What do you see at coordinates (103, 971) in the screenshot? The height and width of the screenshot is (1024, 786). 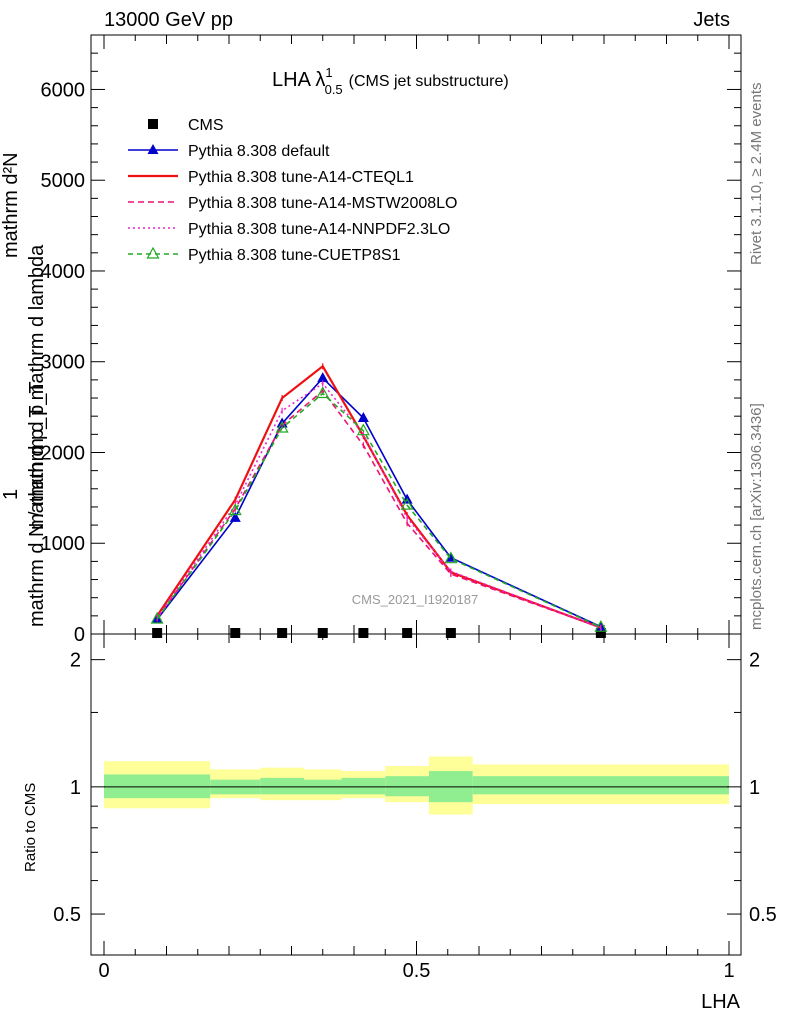 I see `ratio-xtick-label-0: 0` at bounding box center [103, 971].